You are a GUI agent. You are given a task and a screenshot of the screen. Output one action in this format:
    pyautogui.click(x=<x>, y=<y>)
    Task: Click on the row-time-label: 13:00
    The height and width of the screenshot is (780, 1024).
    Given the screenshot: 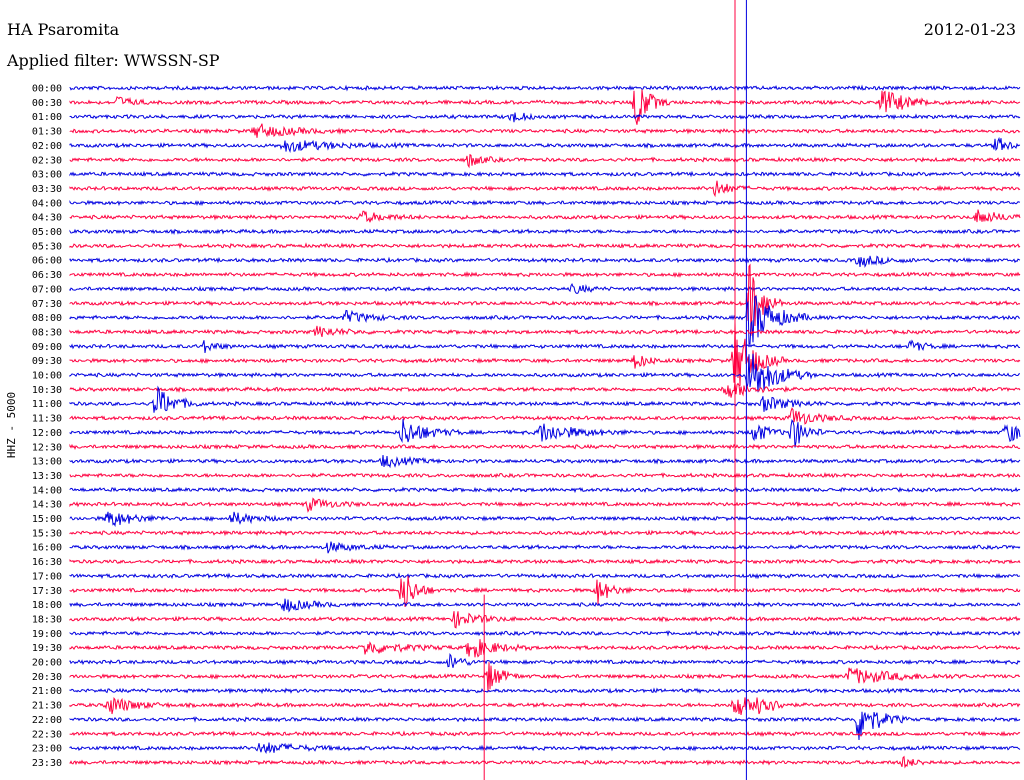 What is the action you would take?
    pyautogui.click(x=47, y=462)
    